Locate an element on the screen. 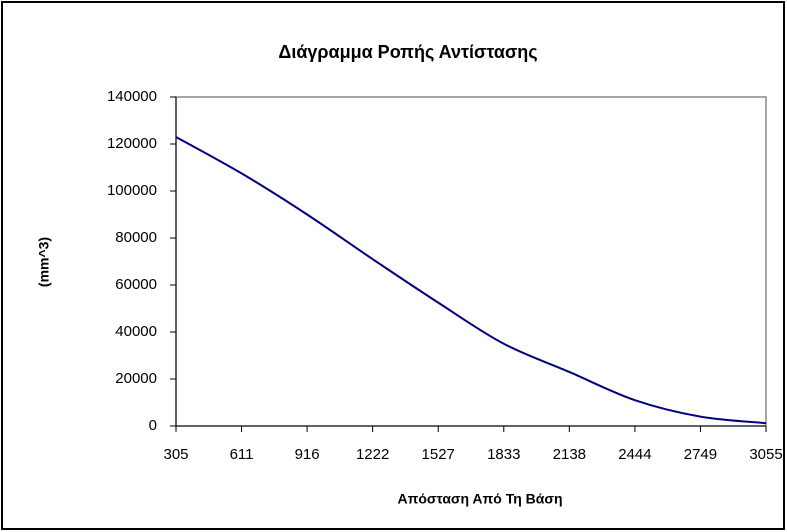 This screenshot has width=787, height=532. y-tick-label: 0 is located at coordinates (153, 425).